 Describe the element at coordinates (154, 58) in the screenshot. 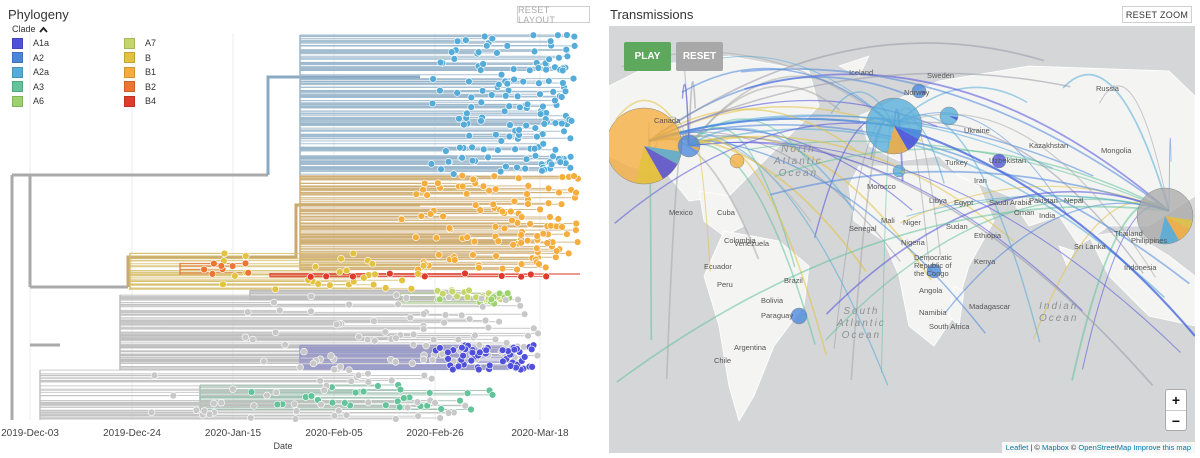

I see `legend-item-b: B` at that location.